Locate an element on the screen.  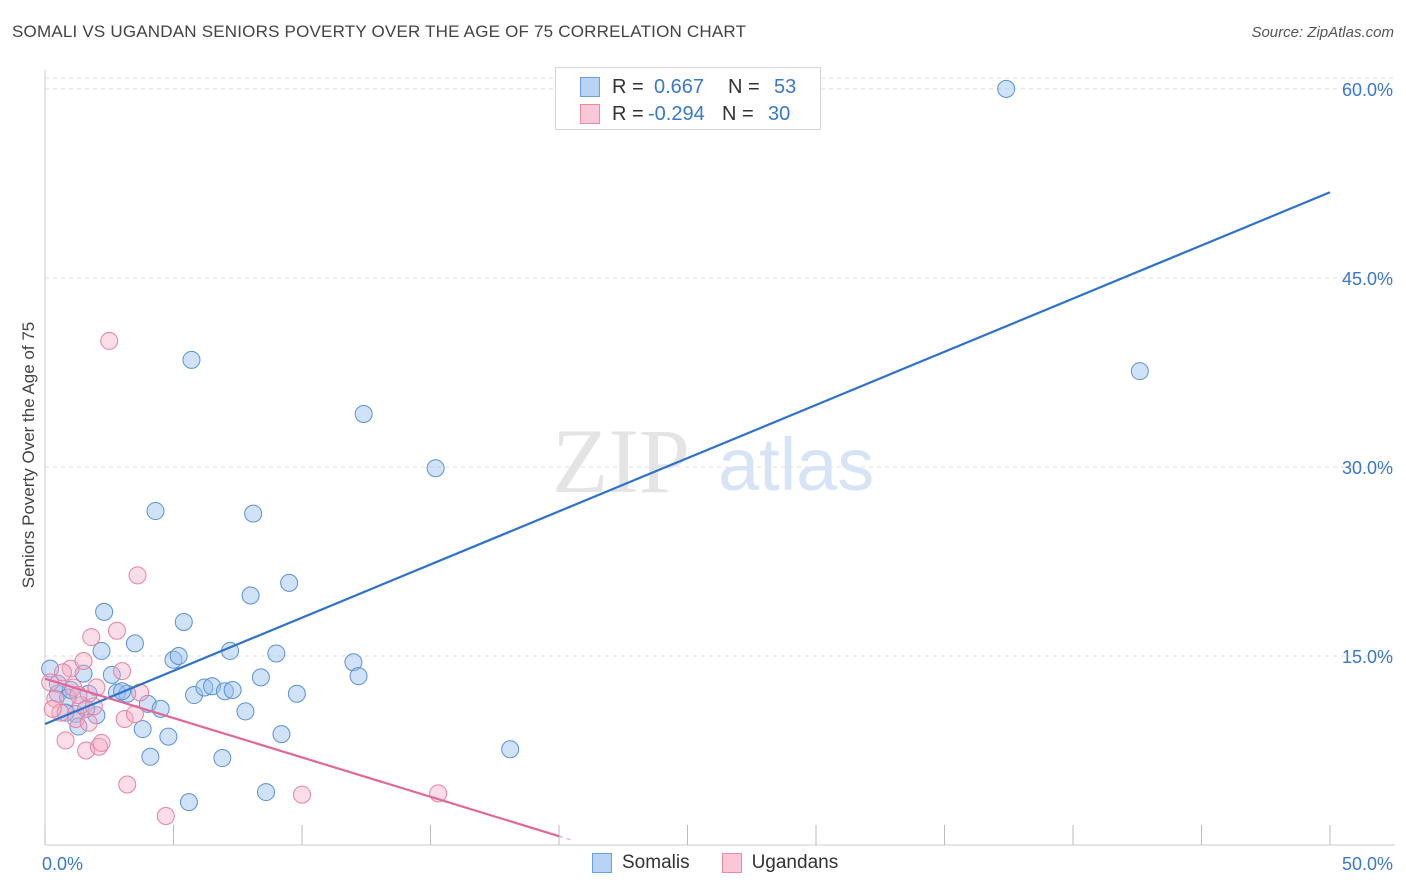
legend-row-somalis: R = 0.667 N = 53 is located at coordinates (688, 87).